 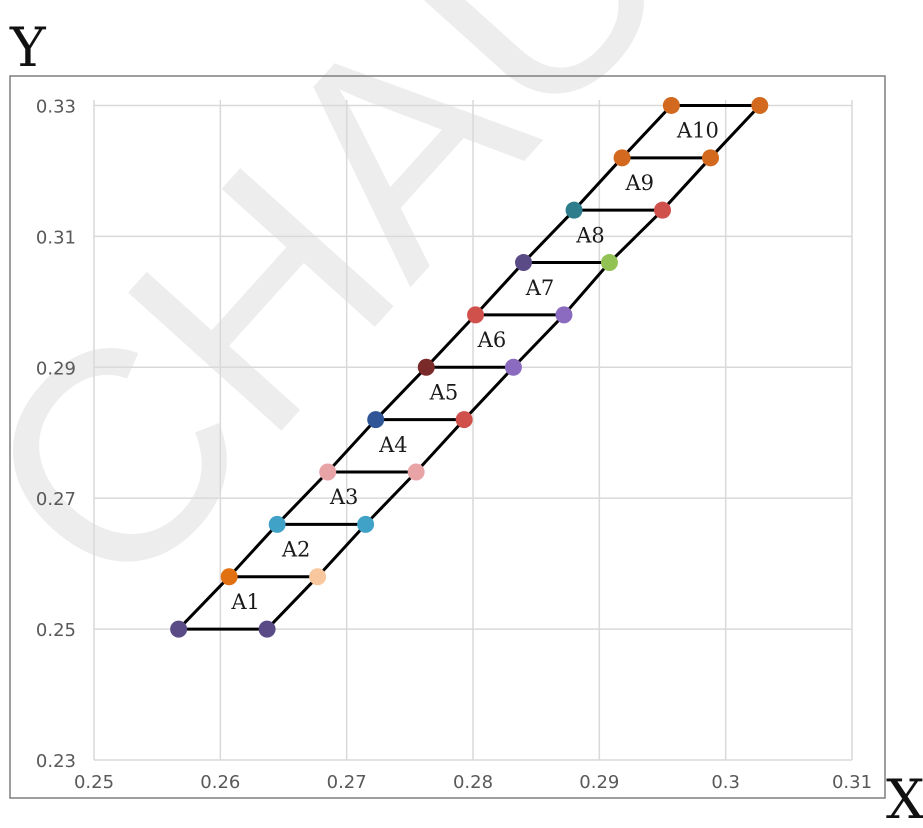 I want to click on region-label: A8, so click(x=590, y=235).